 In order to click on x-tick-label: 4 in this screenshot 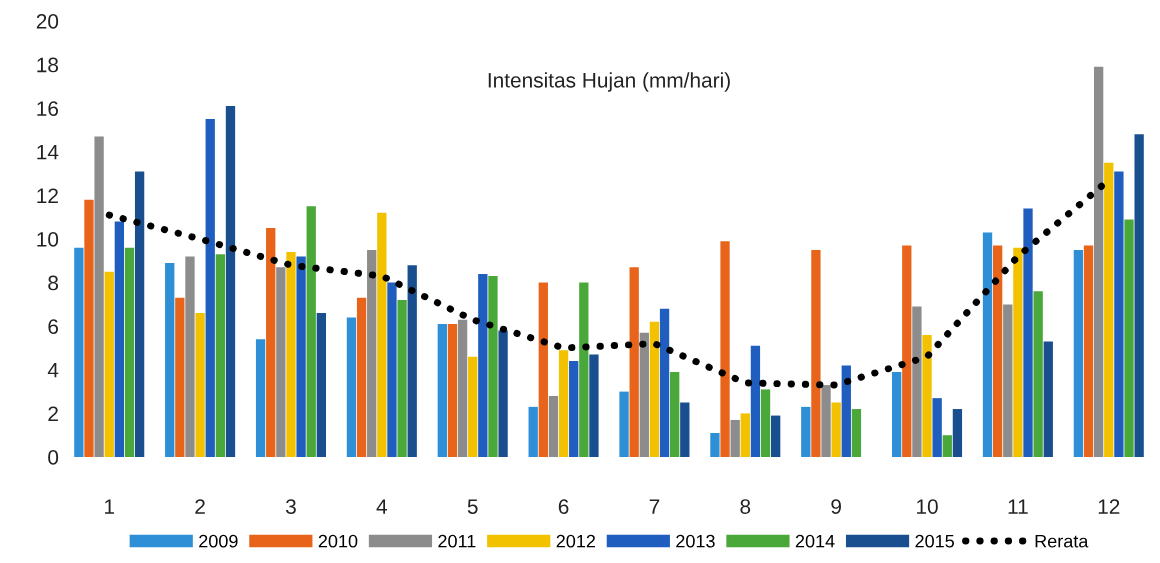, I will do `click(382, 506)`.